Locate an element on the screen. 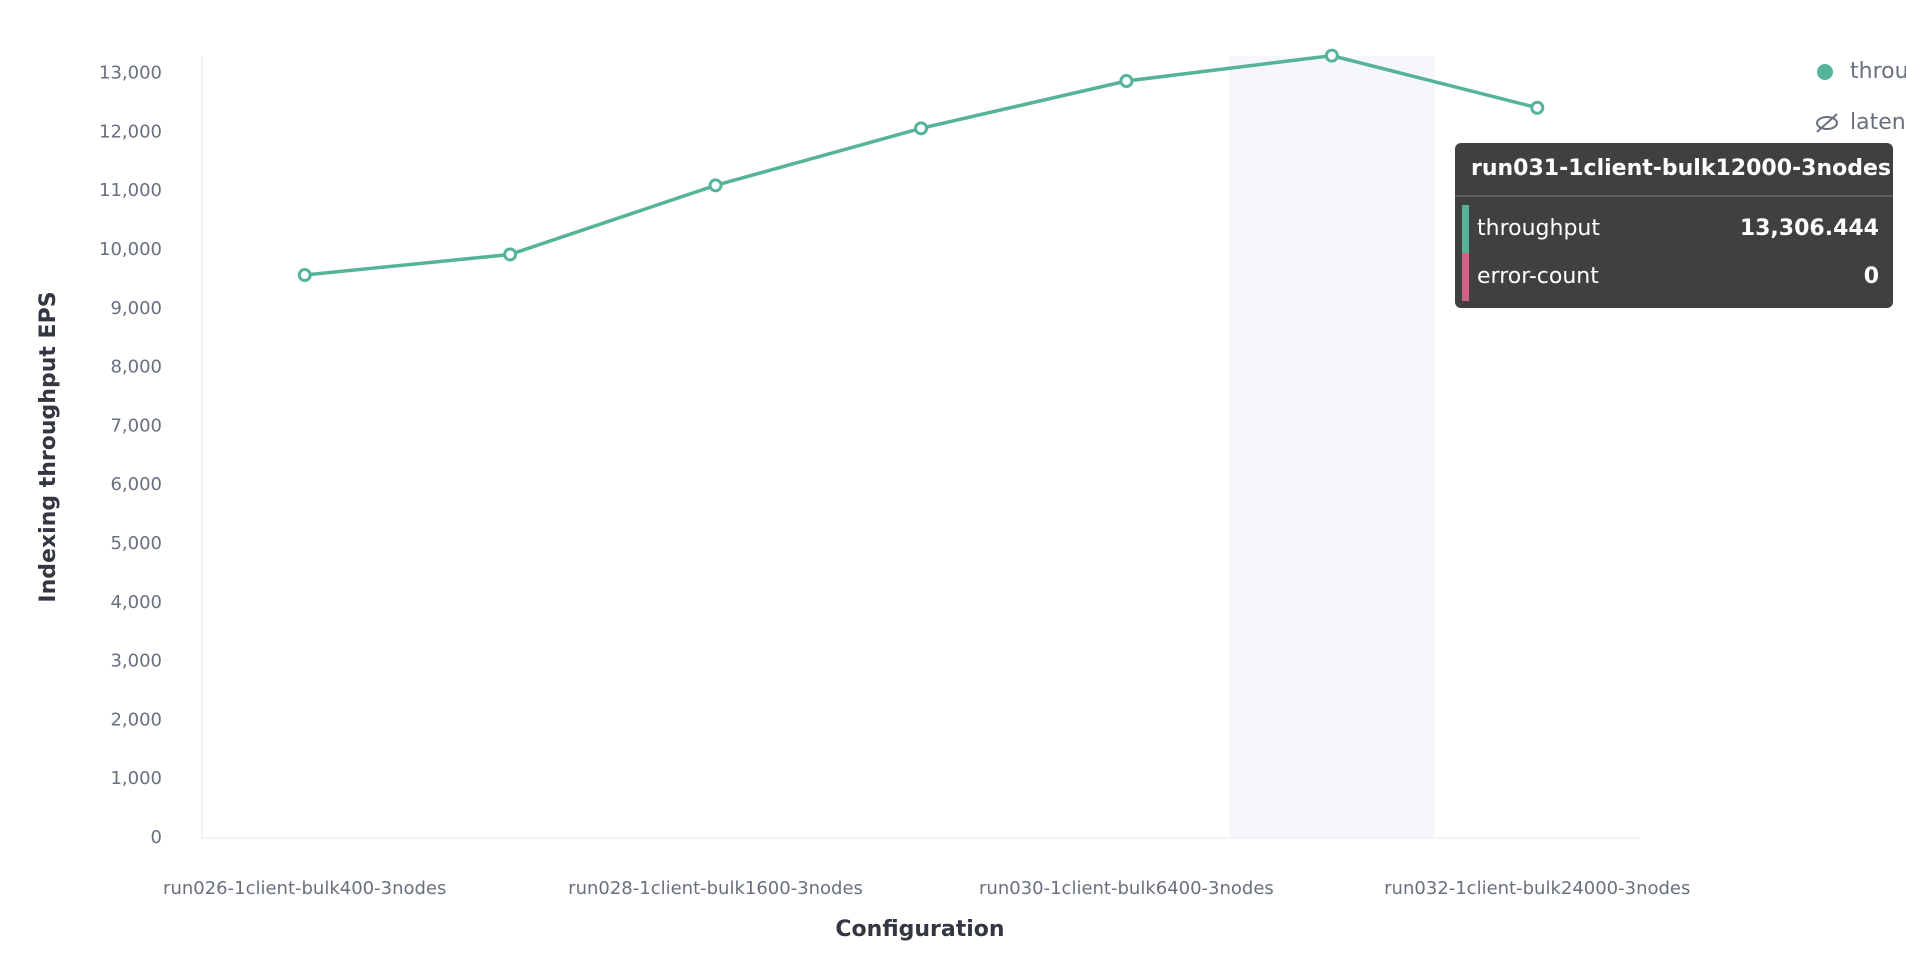  y-tick-label: 3,000 is located at coordinates (136, 661).